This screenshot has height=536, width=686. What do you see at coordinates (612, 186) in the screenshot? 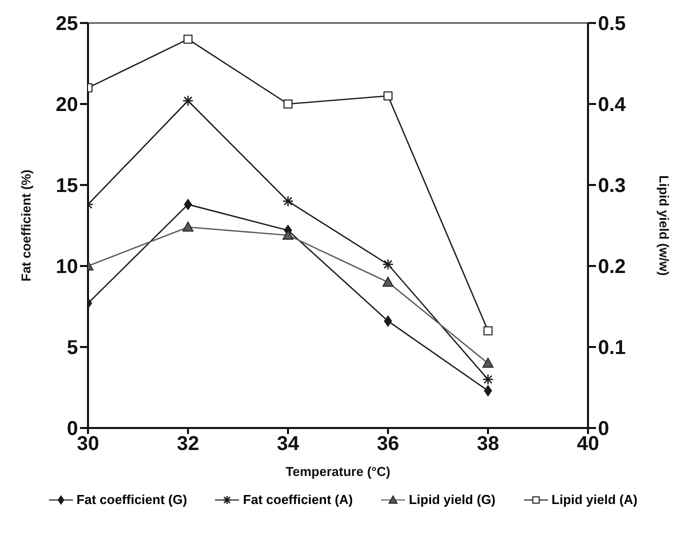
I see `y2-tick-label: 0.3` at bounding box center [612, 186].